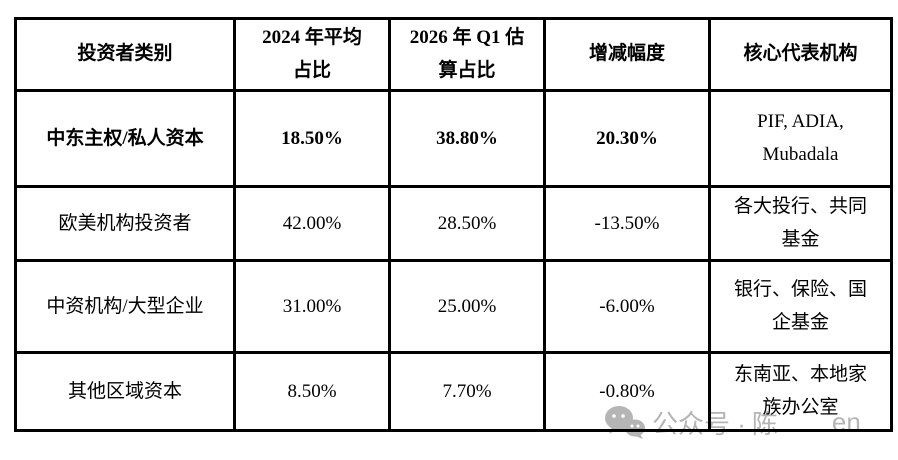  I want to click on cell-2026-q1-estimate: 7.70%, so click(467, 392).